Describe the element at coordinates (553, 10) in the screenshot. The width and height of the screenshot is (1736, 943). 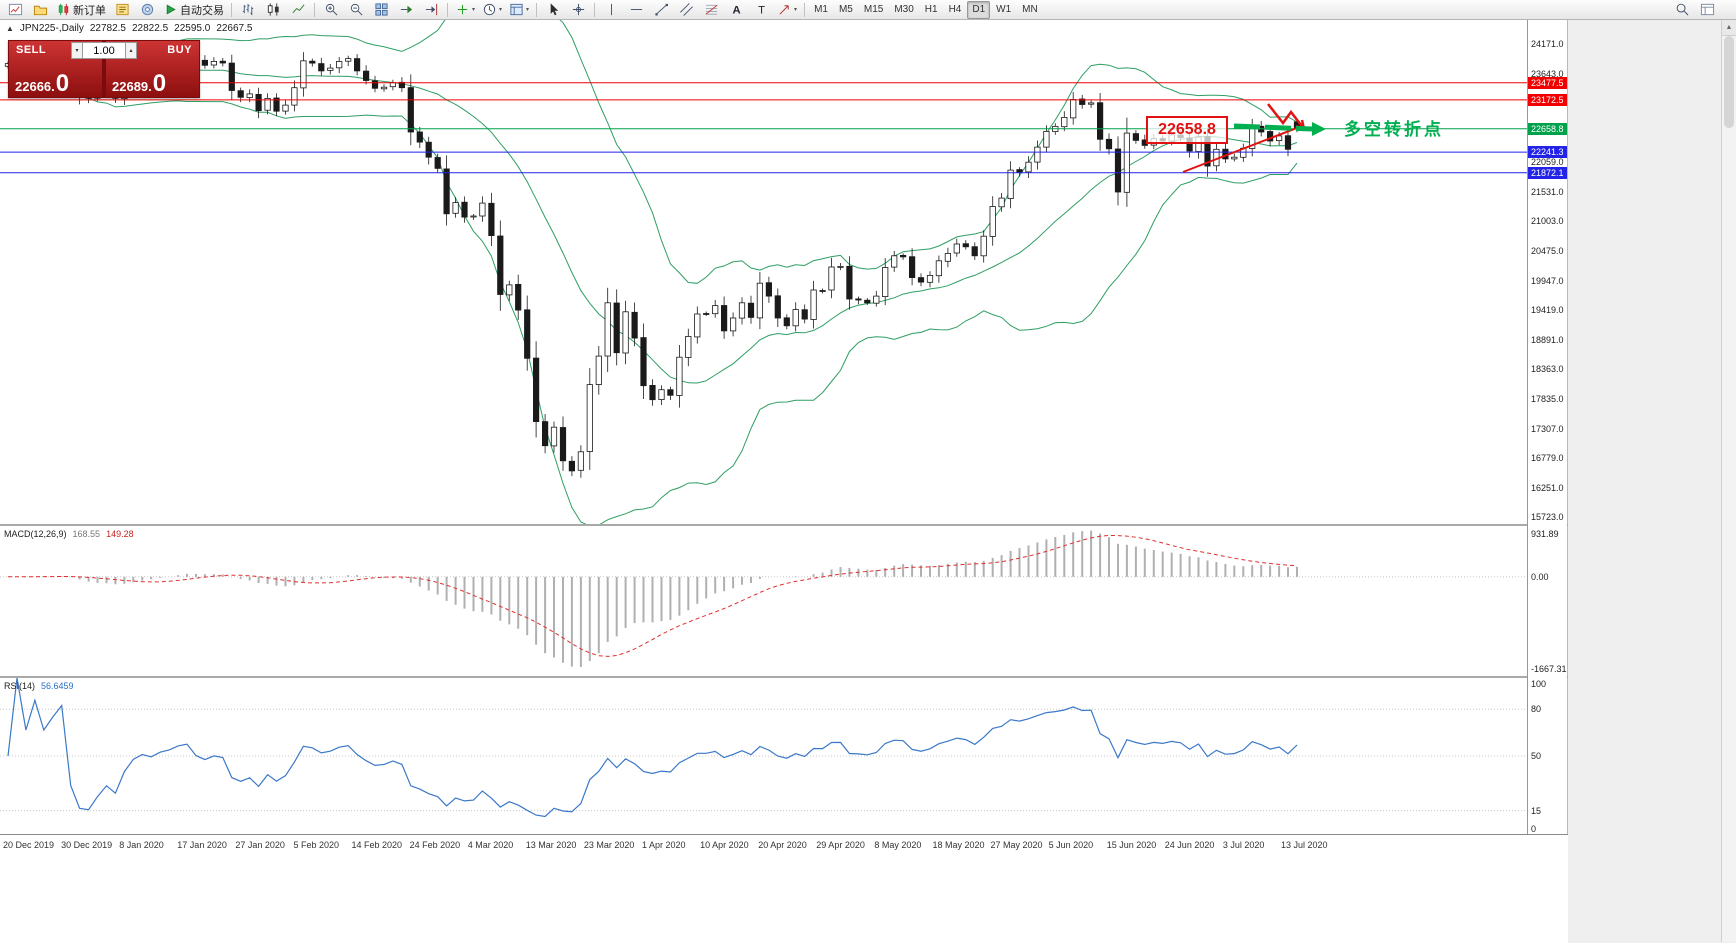
I see `cursor-button` at that location.